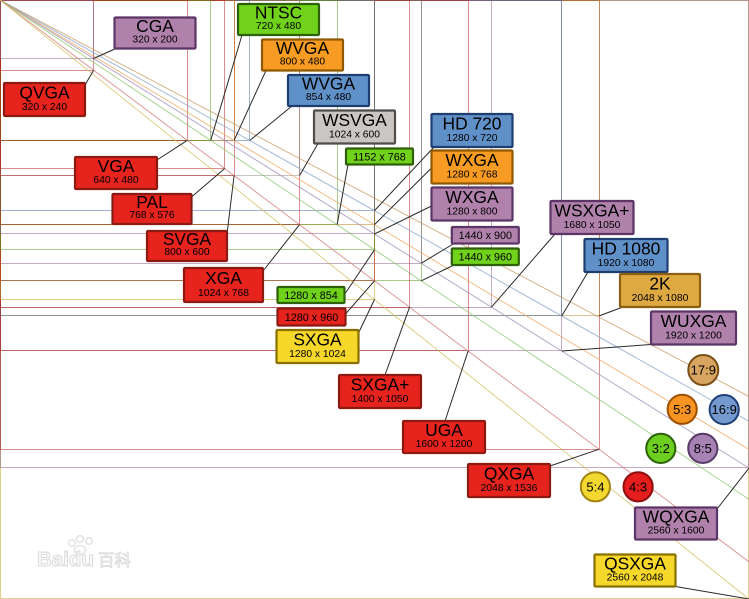 The height and width of the screenshot is (599, 749). What do you see at coordinates (693, 336) in the screenshot?
I see `svg-text: 1920 x 1200` at bounding box center [693, 336].